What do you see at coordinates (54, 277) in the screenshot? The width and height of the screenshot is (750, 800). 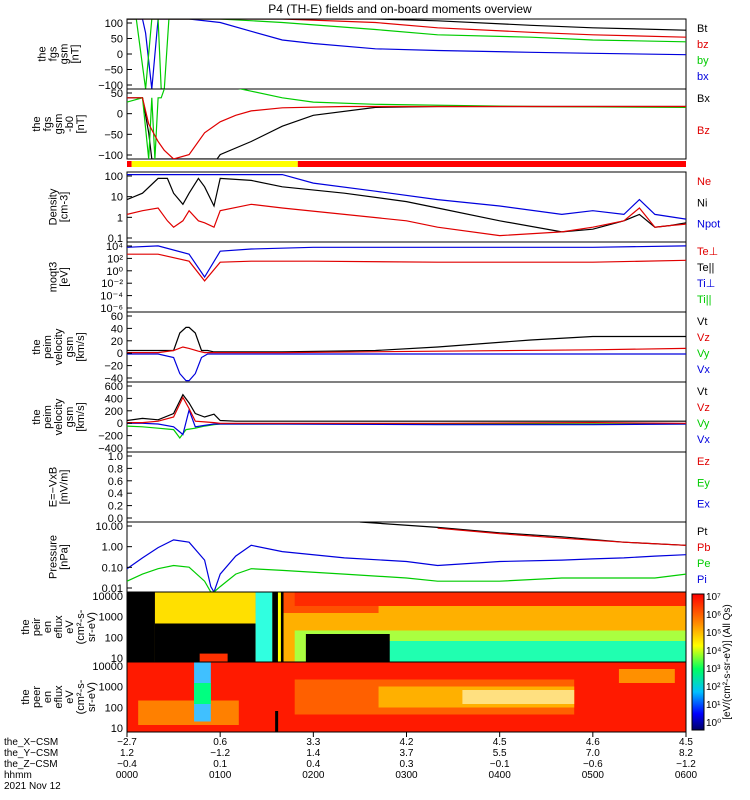 I see `y-axis-label: moqt3` at bounding box center [54, 277].